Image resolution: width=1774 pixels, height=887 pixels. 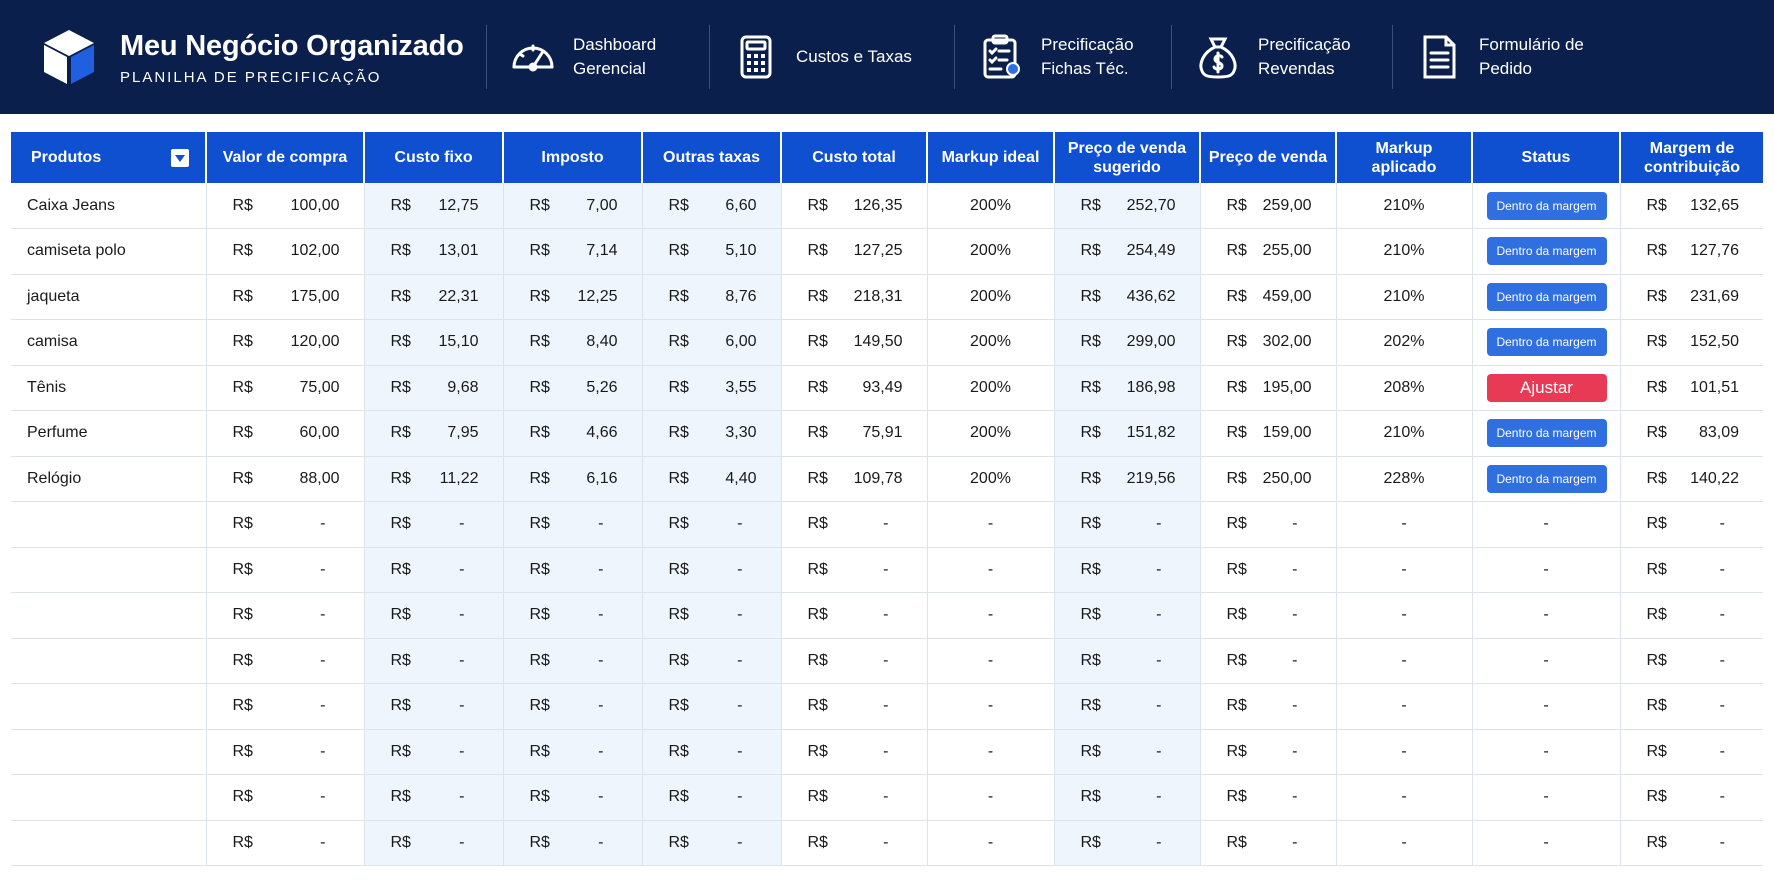 I want to click on cell-preco-venda: R$ 259,00, so click(x=1268, y=206).